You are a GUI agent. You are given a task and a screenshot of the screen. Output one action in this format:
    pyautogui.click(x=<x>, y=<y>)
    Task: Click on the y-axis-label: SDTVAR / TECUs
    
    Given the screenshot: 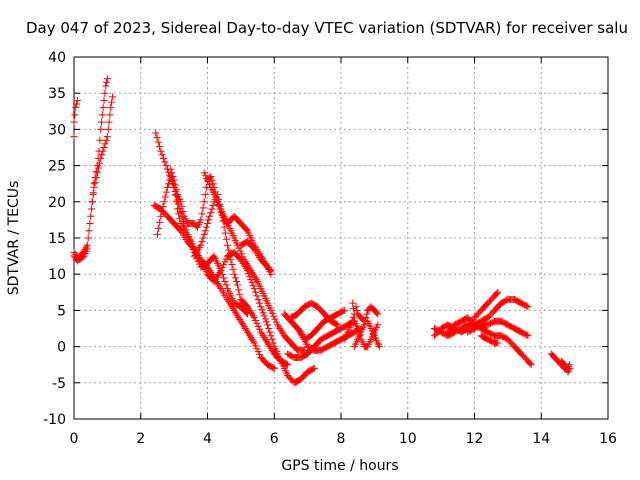 What is the action you would take?
    pyautogui.click(x=14, y=238)
    